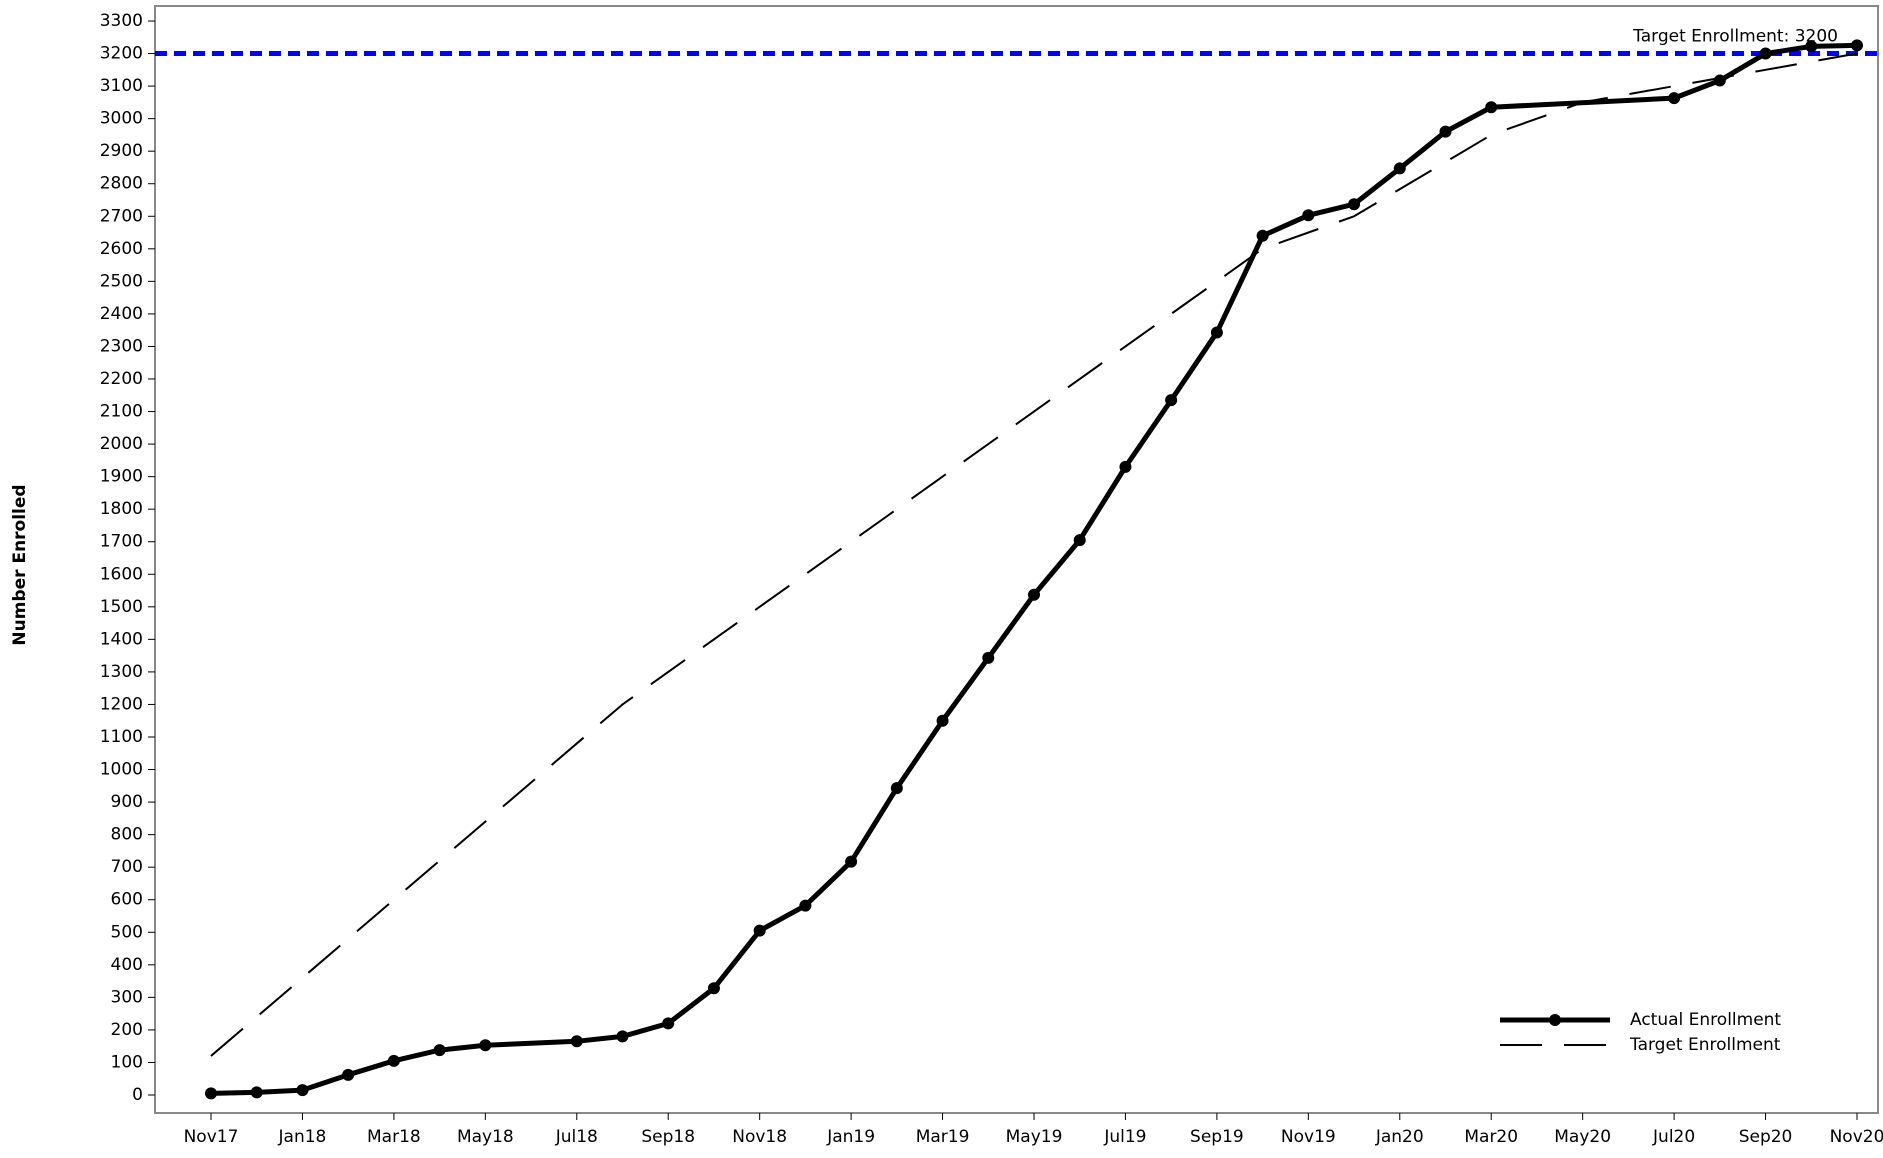 This screenshot has height=1158, width=1883. I want to click on x-tick-label: Jan18, so click(302, 1137).